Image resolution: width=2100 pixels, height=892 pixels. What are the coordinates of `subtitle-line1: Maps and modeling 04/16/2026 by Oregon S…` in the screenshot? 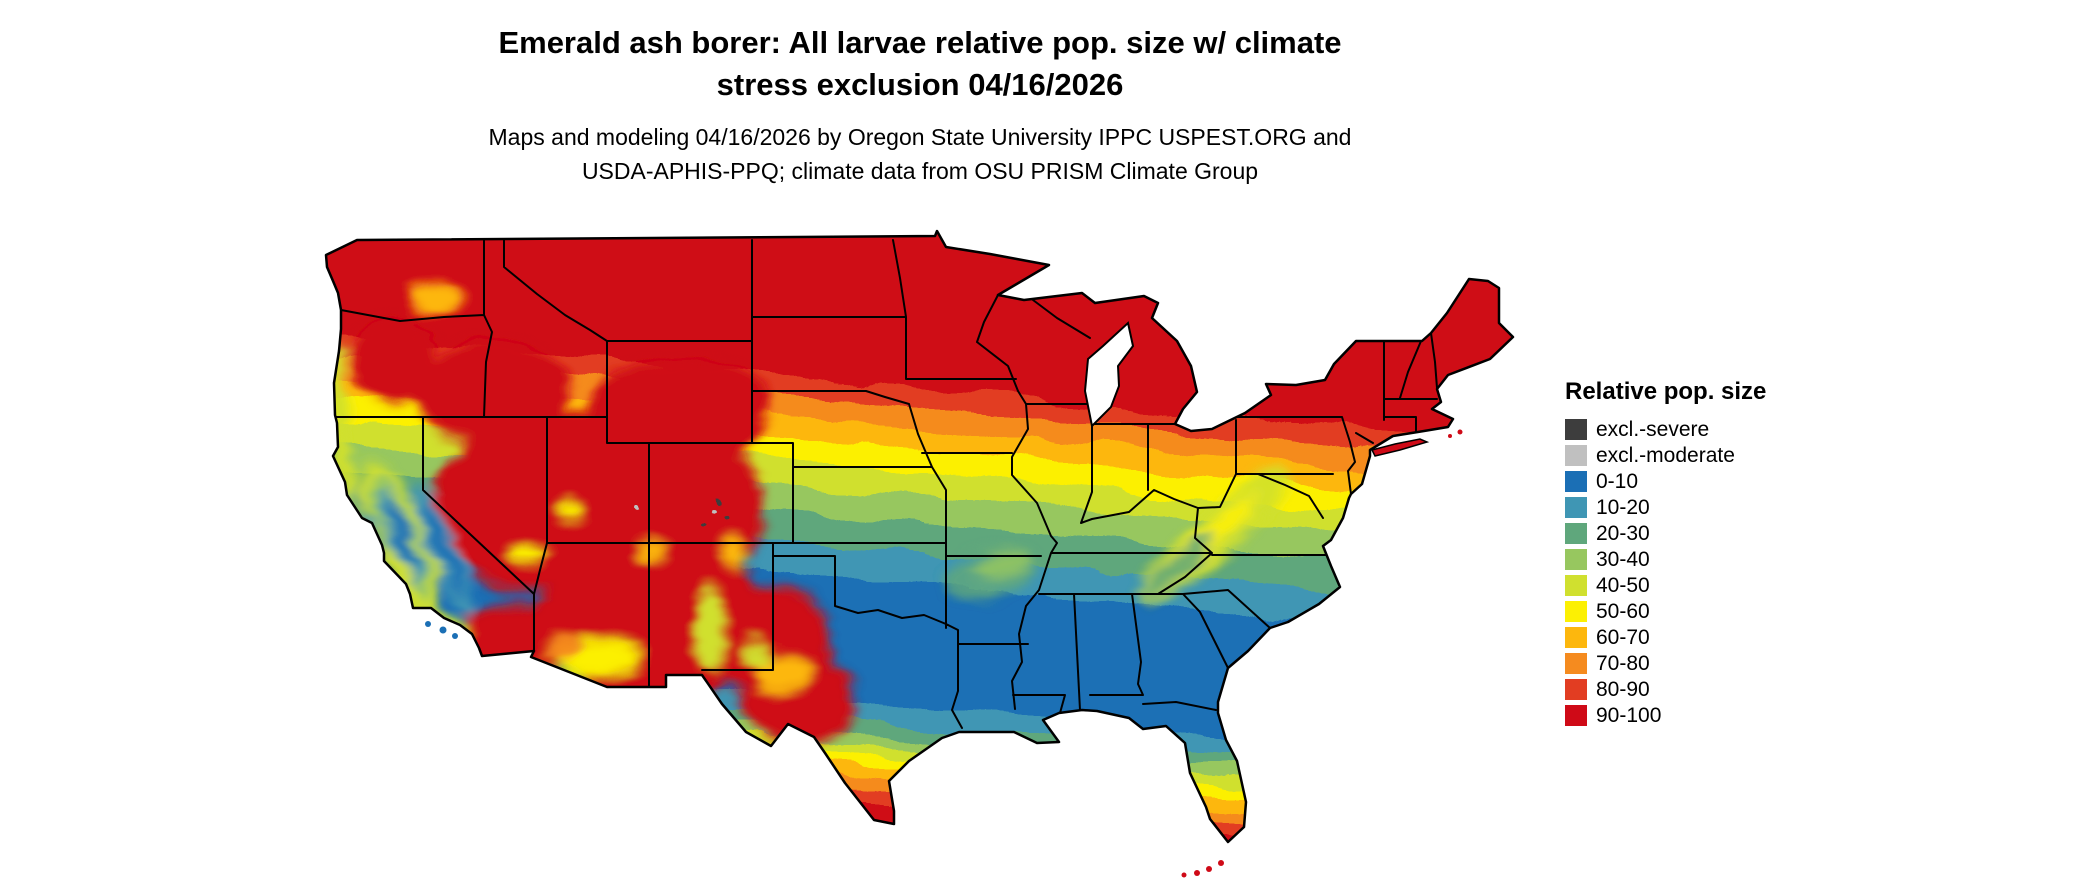 It's located at (920, 137).